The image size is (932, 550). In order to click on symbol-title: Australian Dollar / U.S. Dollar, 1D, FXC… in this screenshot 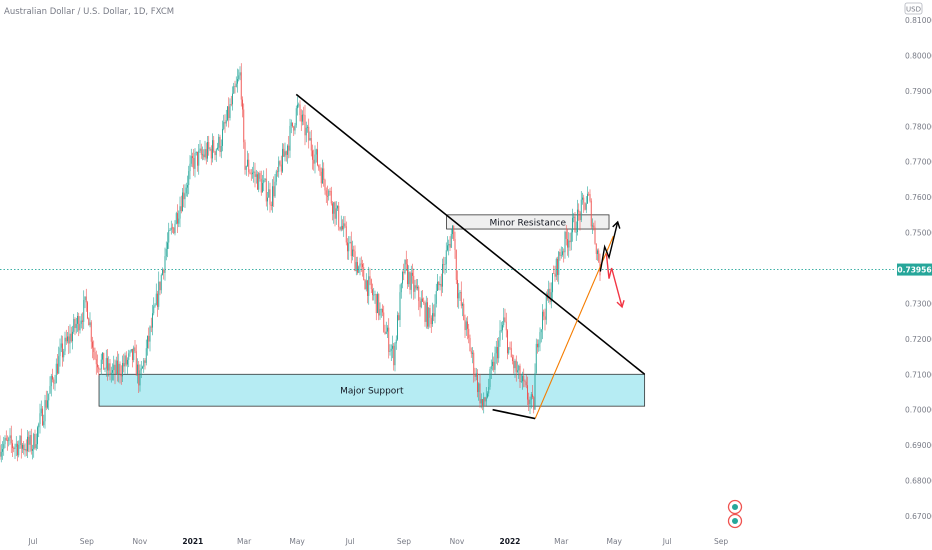, I will do `click(89, 12)`.